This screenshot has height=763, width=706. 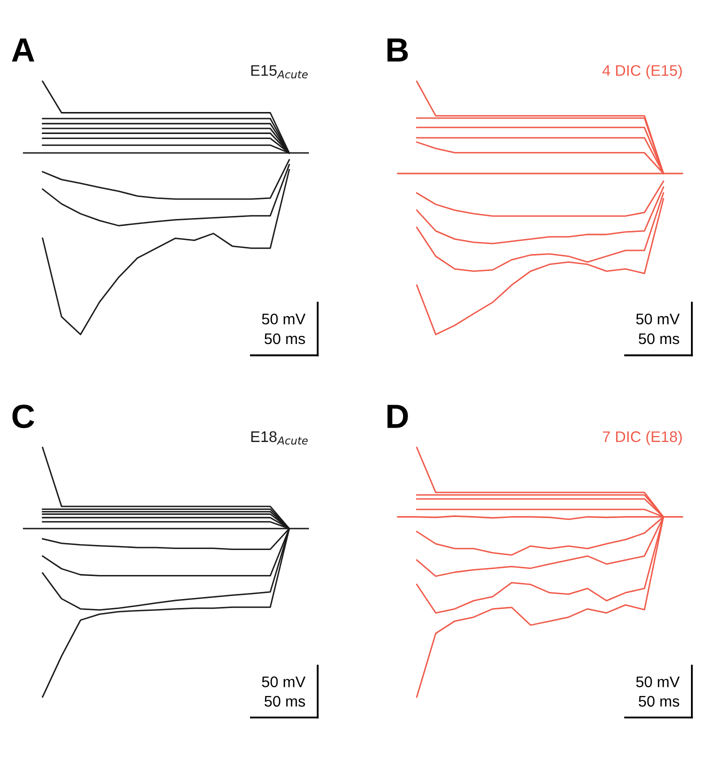 I want to click on chart-subtitle: E15$_{Acute}$, so click(x=279, y=71).